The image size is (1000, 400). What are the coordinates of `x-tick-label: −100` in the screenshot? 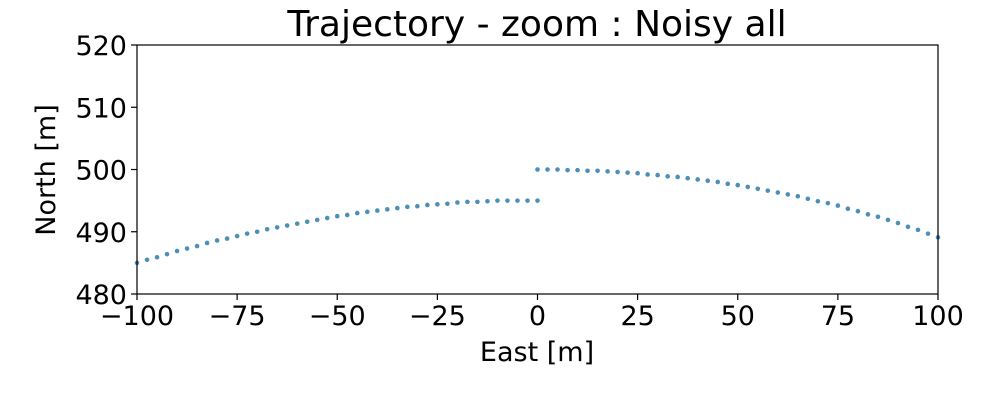 It's located at (137, 316).